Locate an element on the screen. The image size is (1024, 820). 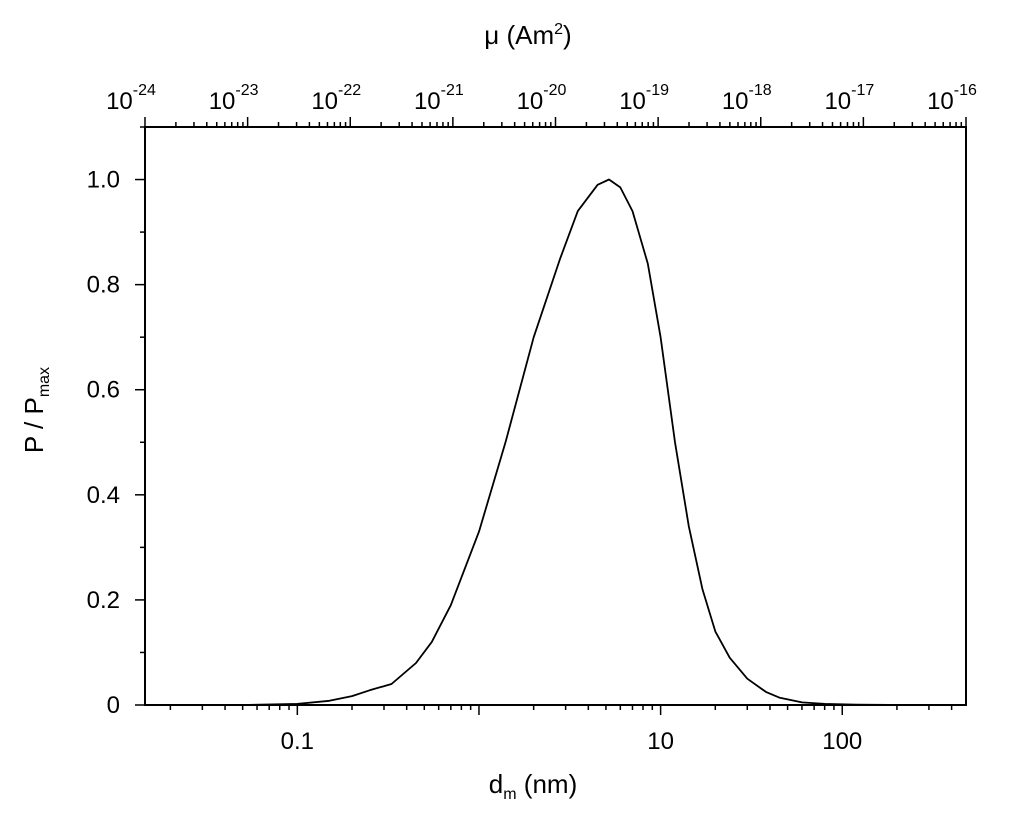
y-tick-label: 0.4 is located at coordinates (103, 495).